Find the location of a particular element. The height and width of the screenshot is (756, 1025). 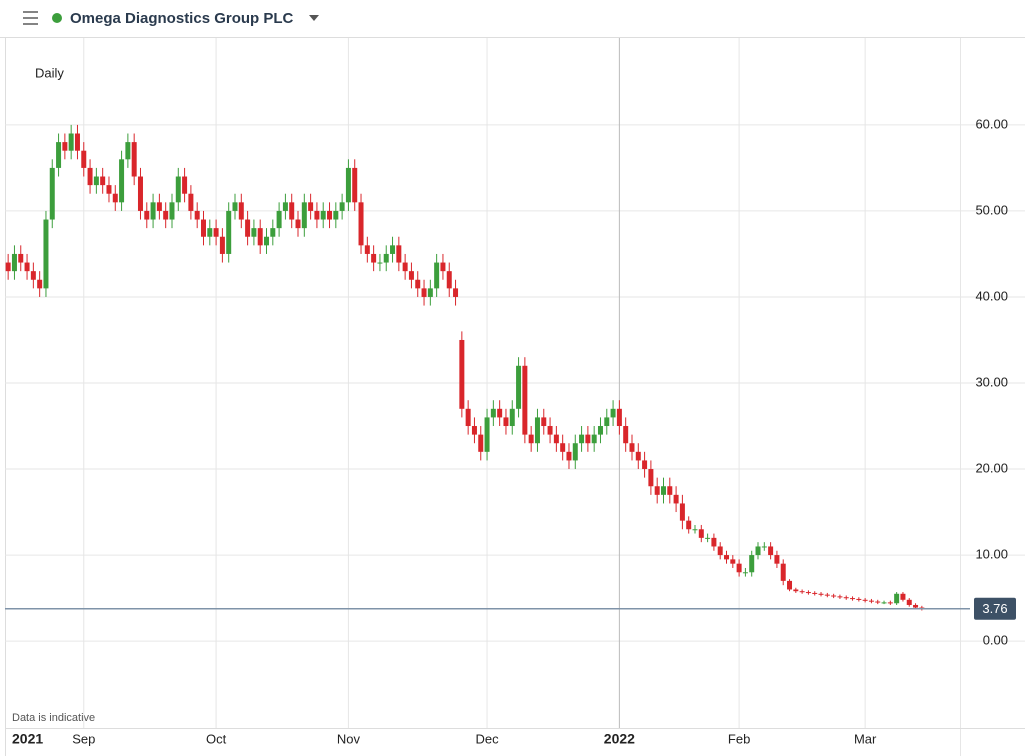

dropdown-arrow is located at coordinates (314, 18).